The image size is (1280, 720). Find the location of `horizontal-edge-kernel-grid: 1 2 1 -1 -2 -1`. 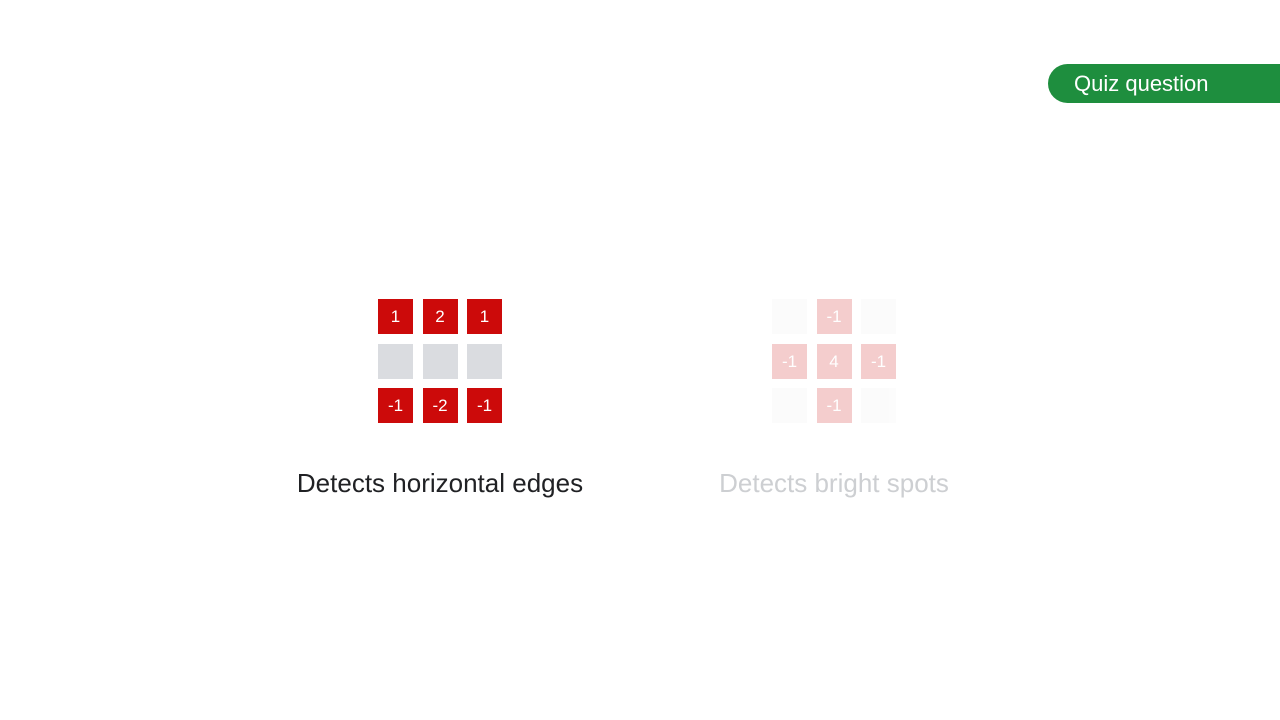

horizontal-edge-kernel-grid: 1 2 1 -1 -2 -1 is located at coordinates (440, 361).